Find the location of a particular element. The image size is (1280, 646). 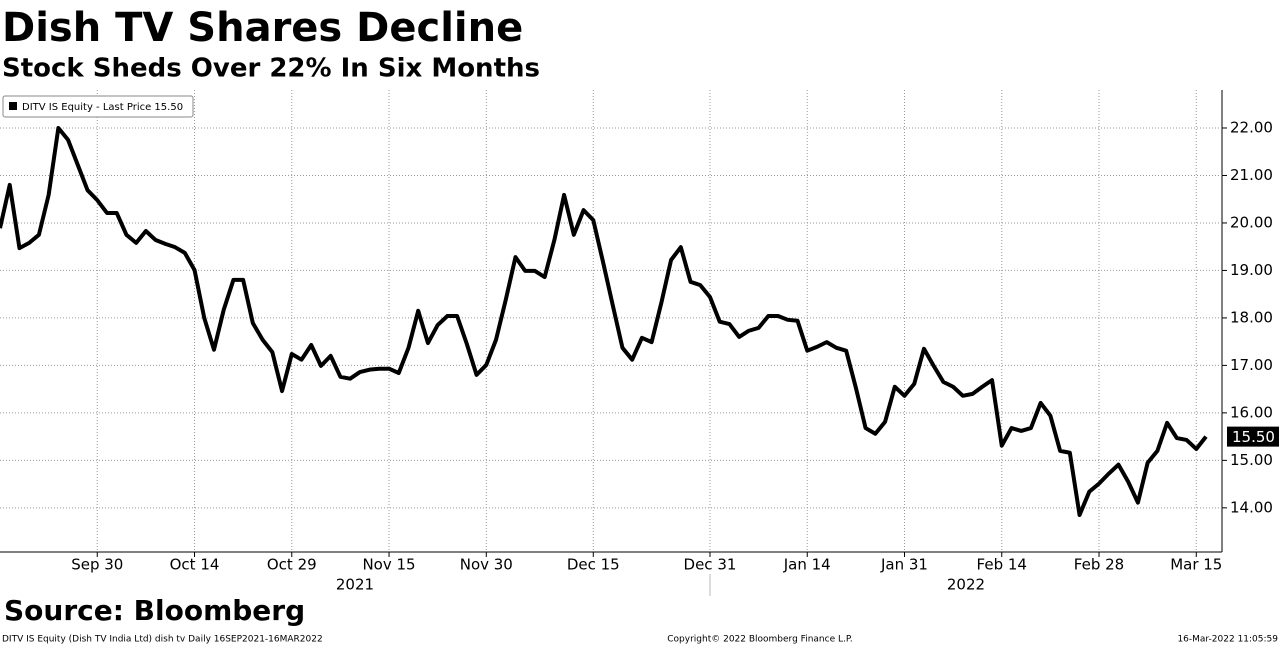

year-label: 2021 is located at coordinates (355, 585).